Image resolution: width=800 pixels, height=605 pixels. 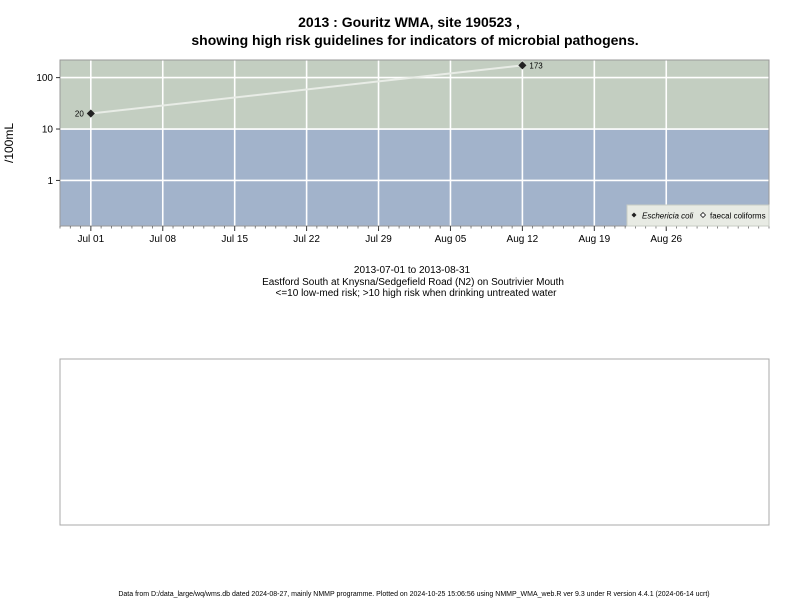 What do you see at coordinates (536, 65) in the screenshot?
I see `data-label: 173` at bounding box center [536, 65].